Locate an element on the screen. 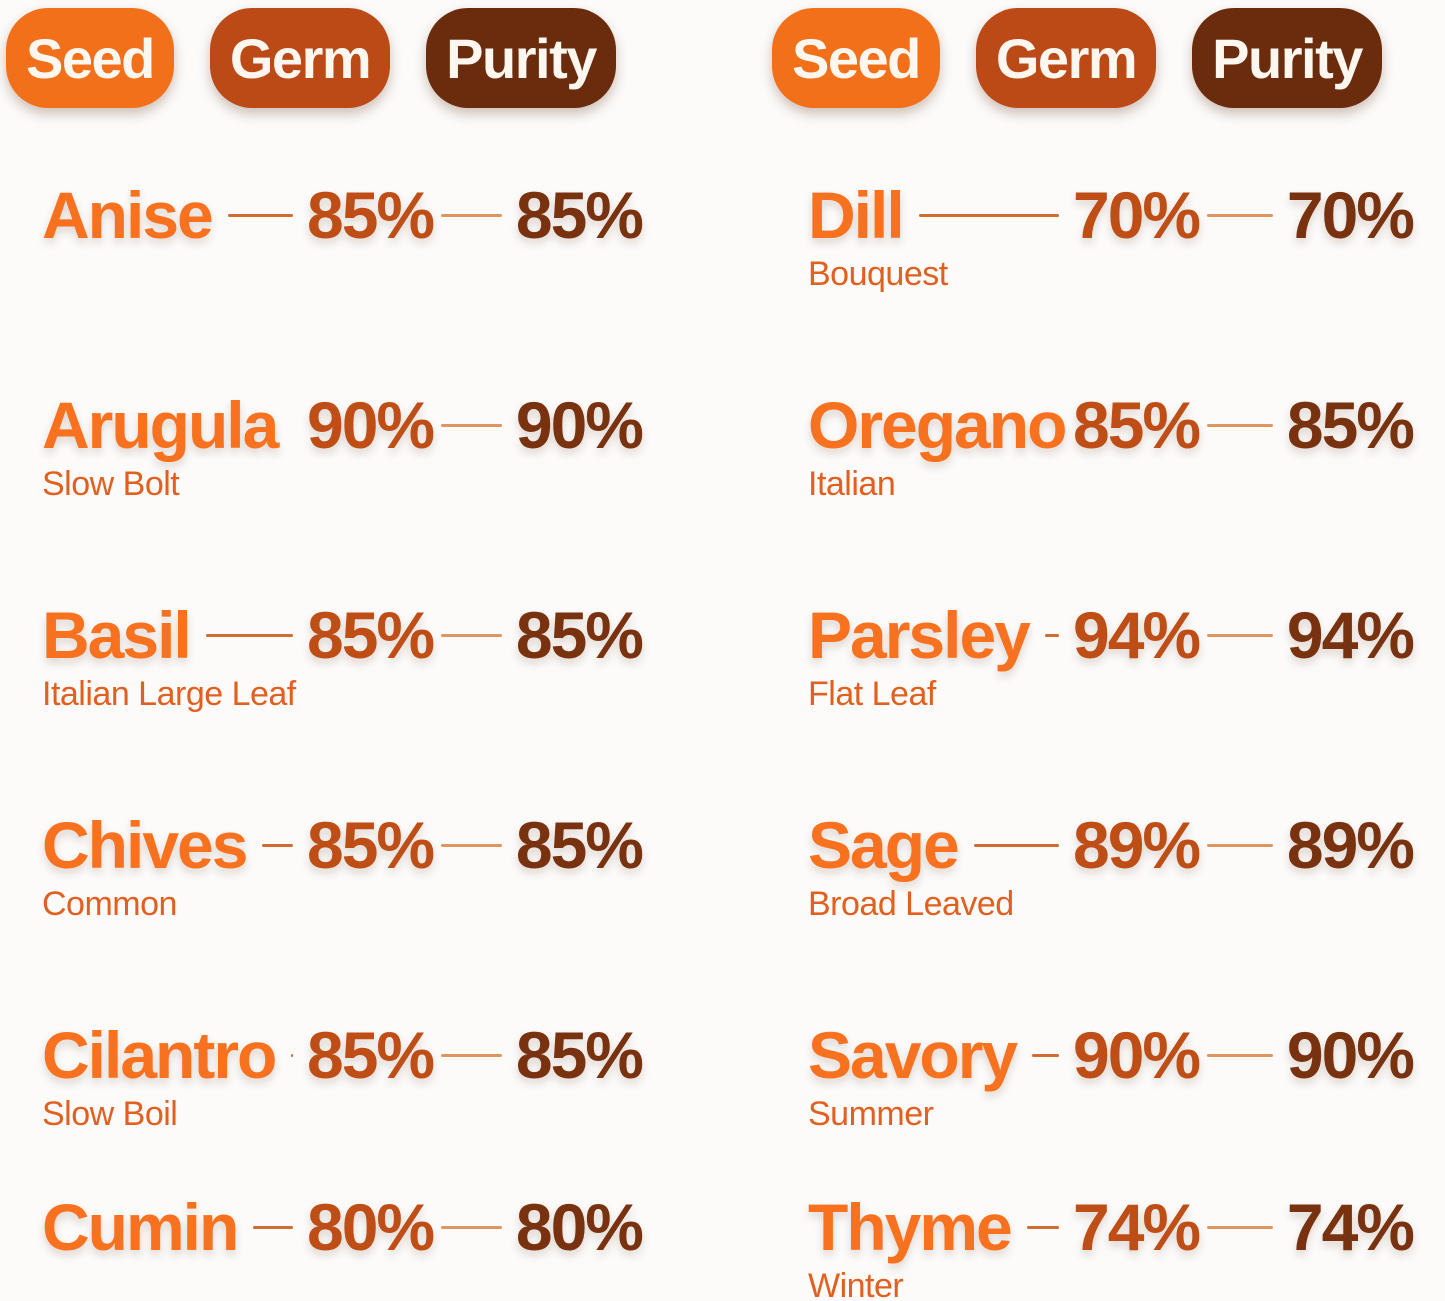 The height and width of the screenshot is (1301, 1445). seed-row-oregano: Oregano Italian 85% 85% is located at coordinates (1111, 494).